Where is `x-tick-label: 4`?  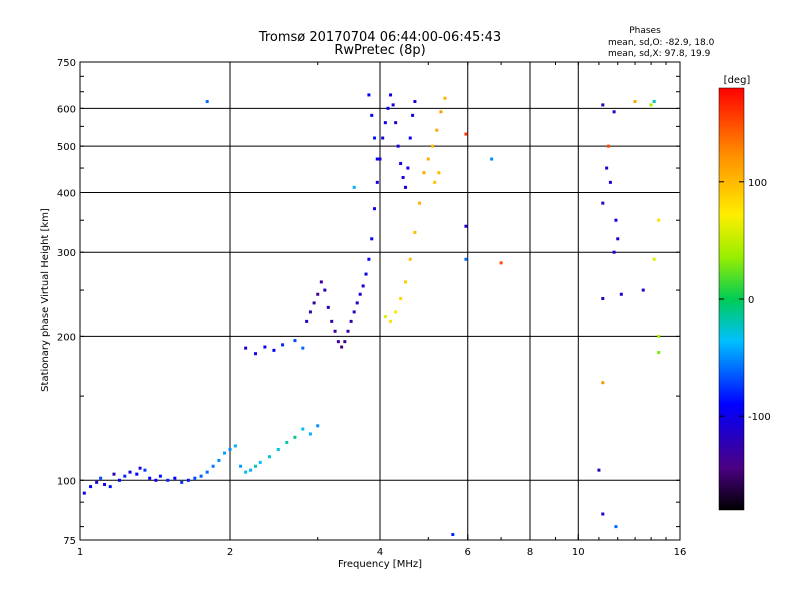 x-tick-label: 4 is located at coordinates (380, 552).